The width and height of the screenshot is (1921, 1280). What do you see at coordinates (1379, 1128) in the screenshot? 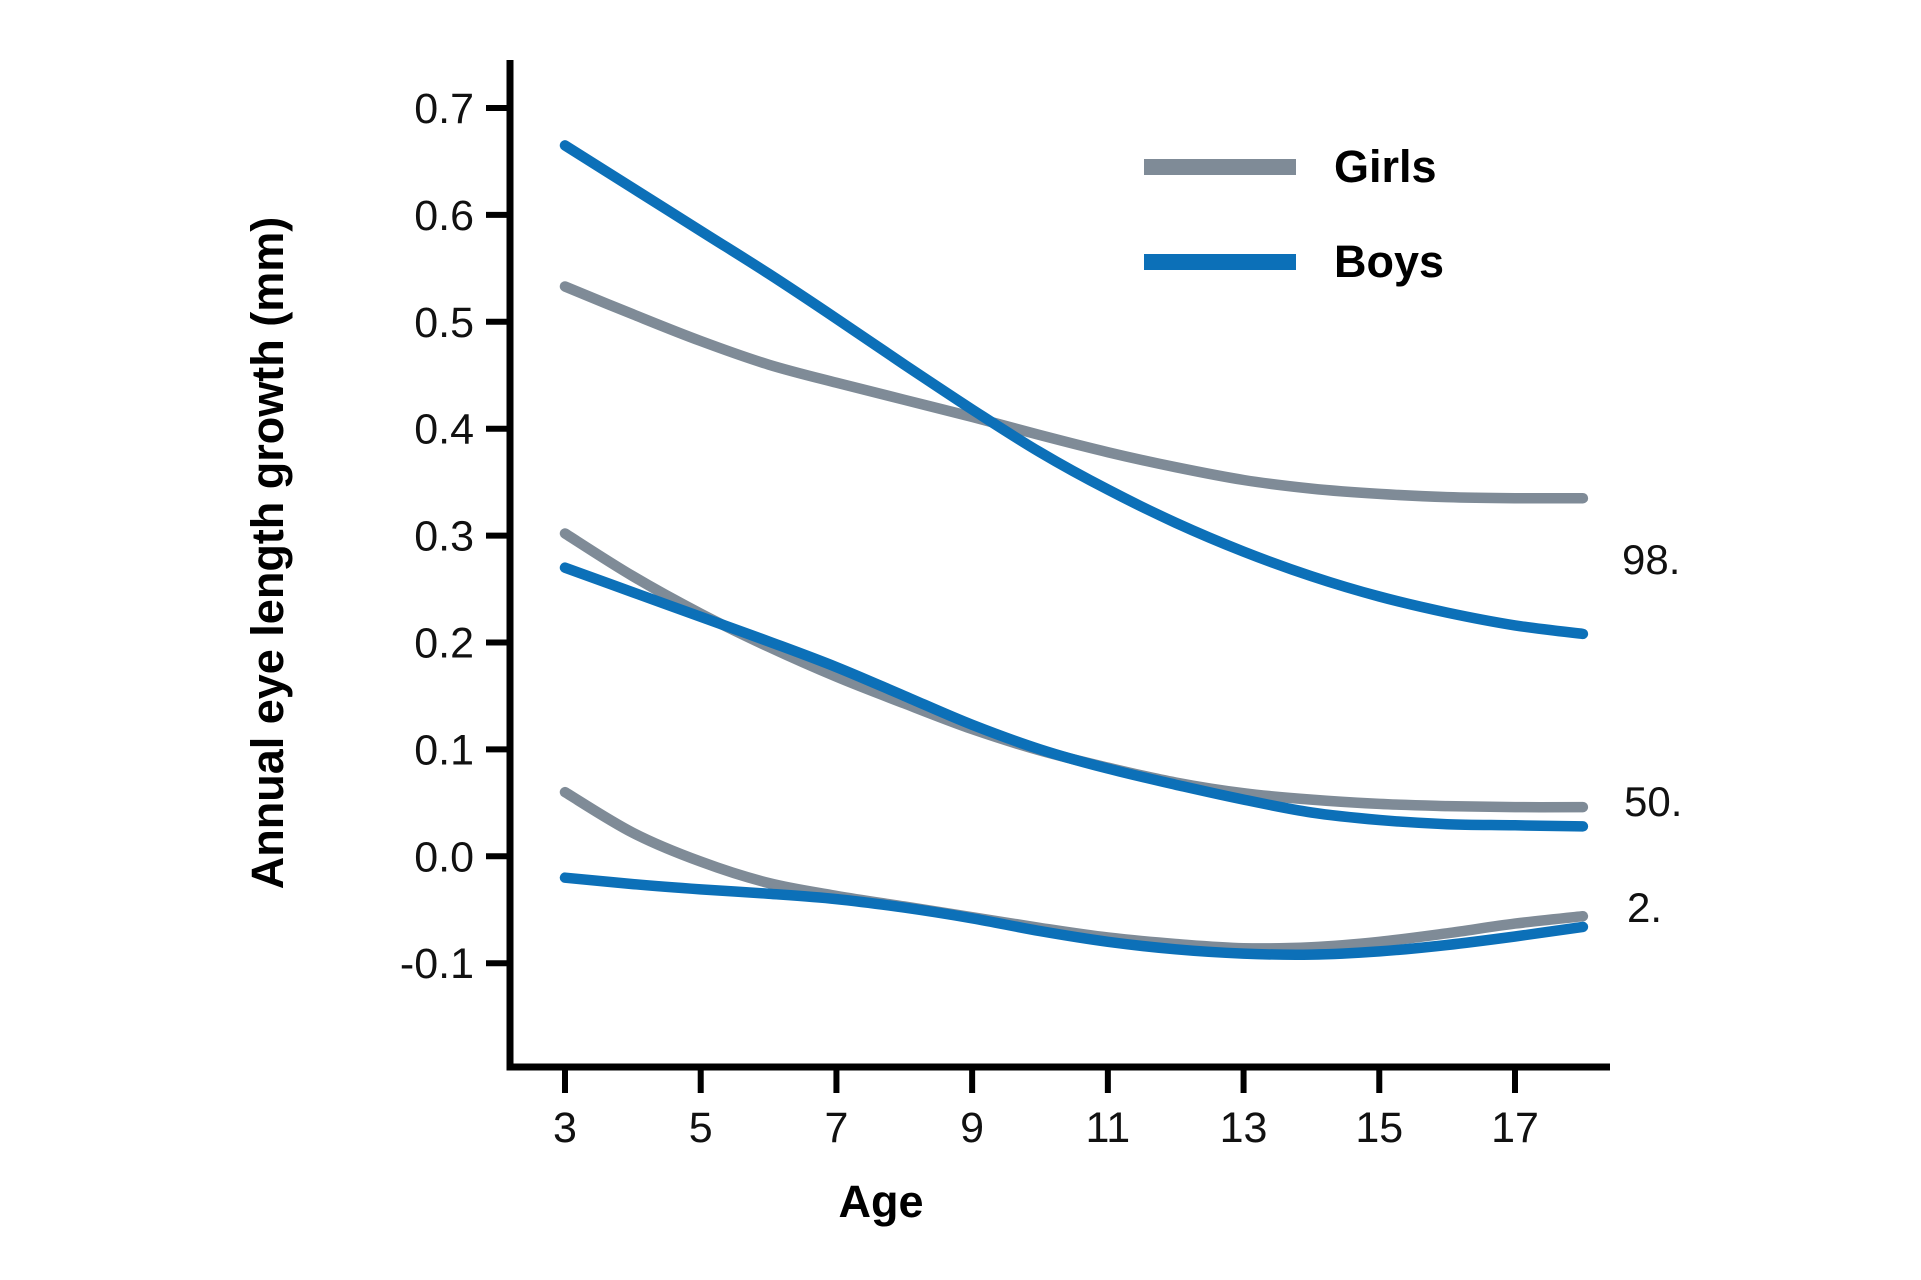
I see `x-tick-label: 15` at bounding box center [1379, 1128].